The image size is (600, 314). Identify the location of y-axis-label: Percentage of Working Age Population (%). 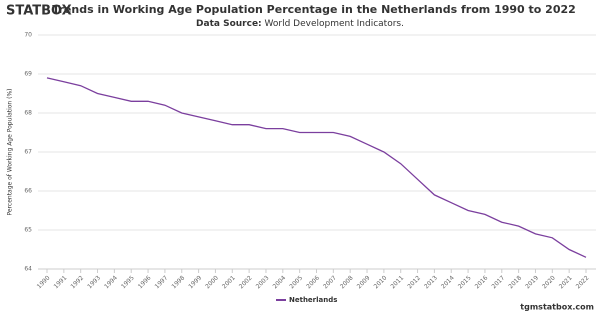
(10, 151).